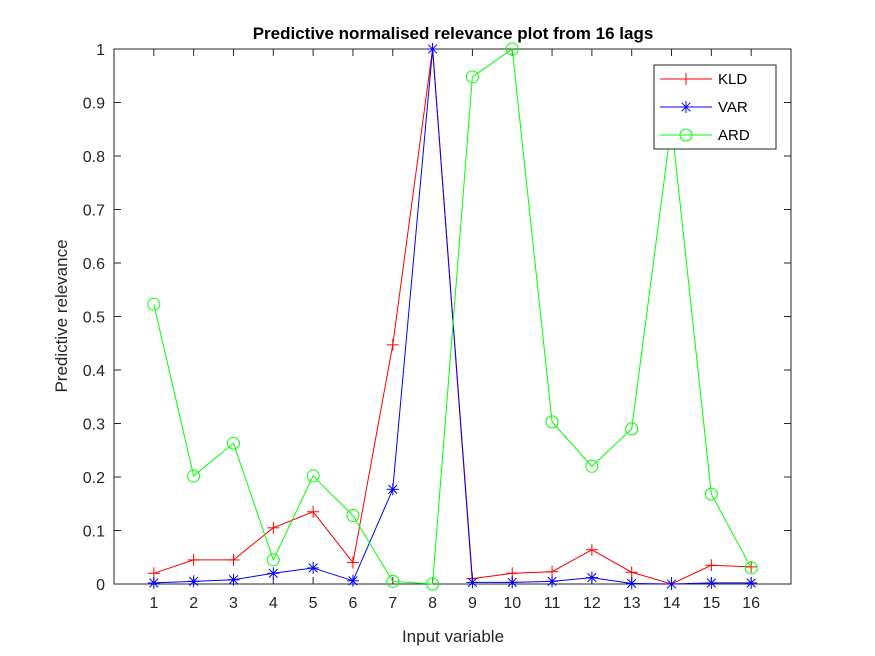  What do you see at coordinates (592, 603) in the screenshot?
I see `x-tick-label: 12` at bounding box center [592, 603].